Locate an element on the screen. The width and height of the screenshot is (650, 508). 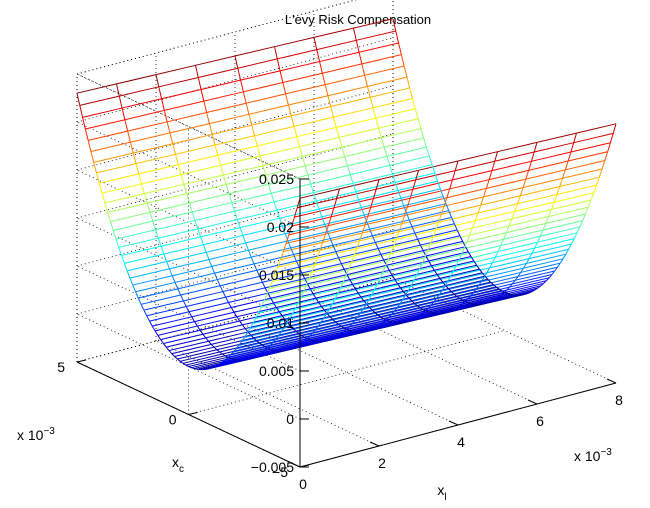
z-tick-label: 0.025 is located at coordinates (276, 179).